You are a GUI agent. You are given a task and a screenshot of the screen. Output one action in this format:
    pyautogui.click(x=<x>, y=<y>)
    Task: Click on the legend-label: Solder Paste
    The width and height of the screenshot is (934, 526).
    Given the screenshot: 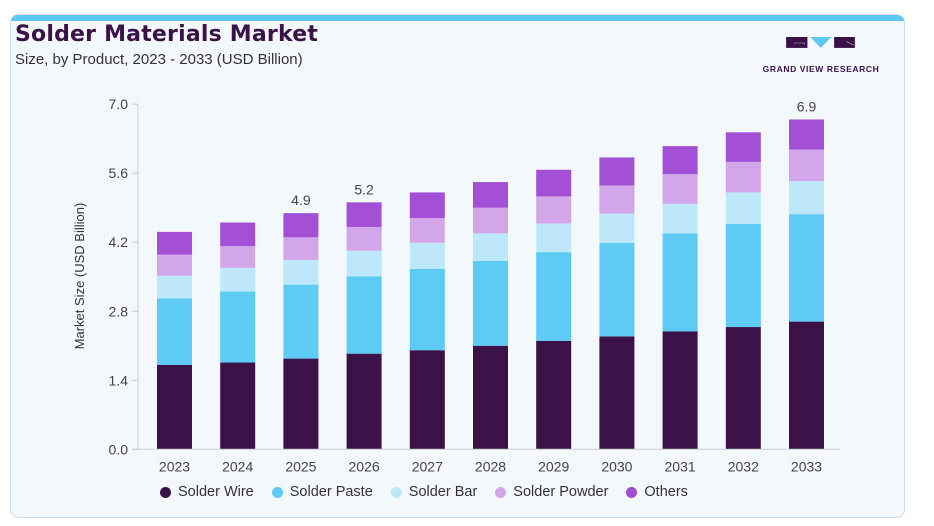 What is the action you would take?
    pyautogui.click(x=331, y=492)
    